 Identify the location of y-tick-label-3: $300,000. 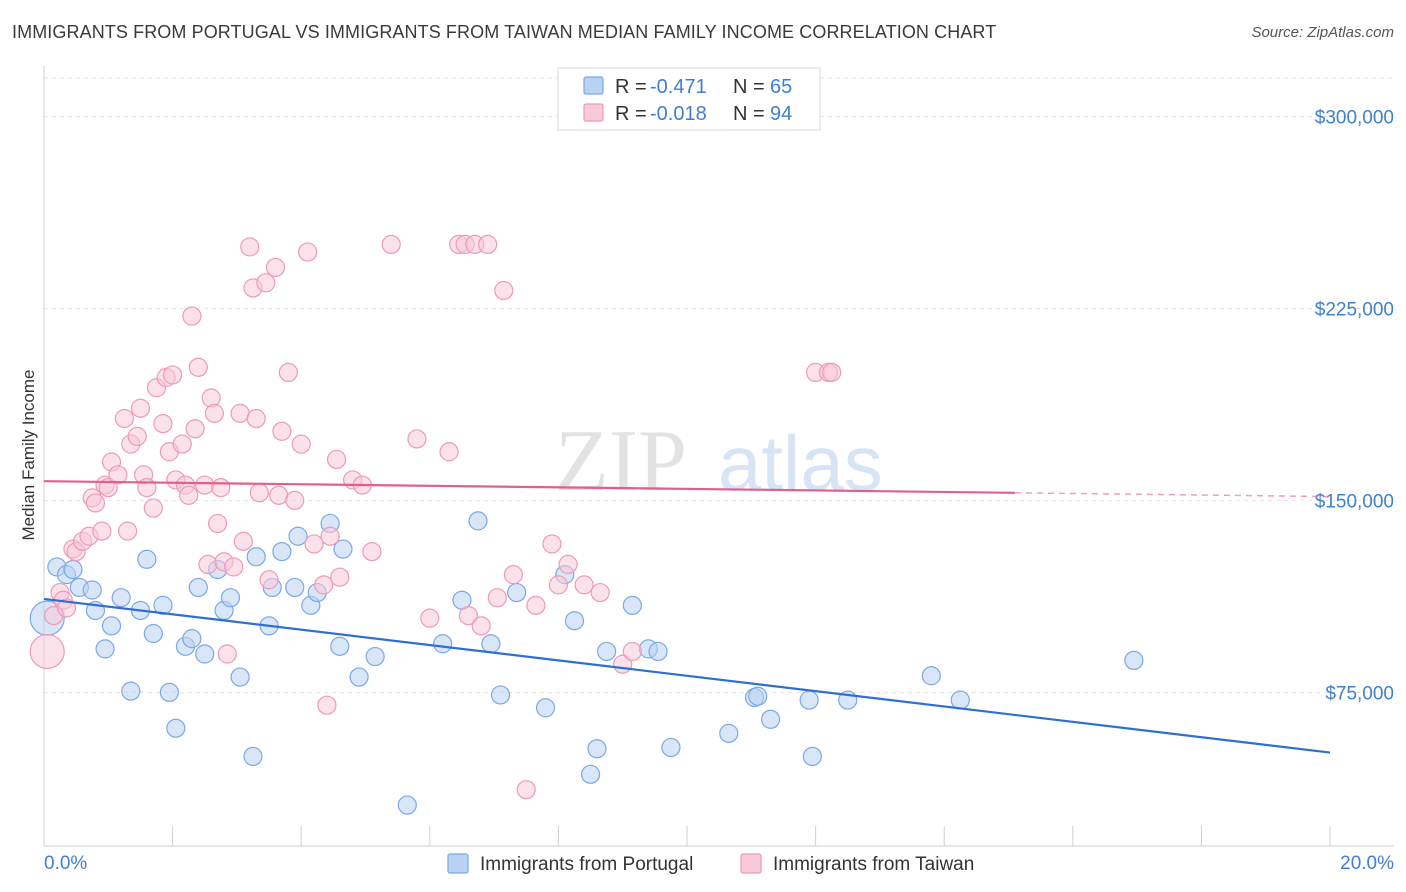
(1354, 117).